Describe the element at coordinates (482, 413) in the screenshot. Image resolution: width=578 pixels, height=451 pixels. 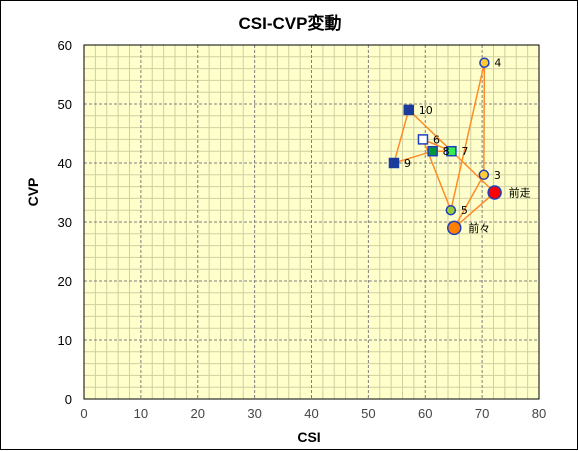
I see `x-tick-label: 70` at that location.